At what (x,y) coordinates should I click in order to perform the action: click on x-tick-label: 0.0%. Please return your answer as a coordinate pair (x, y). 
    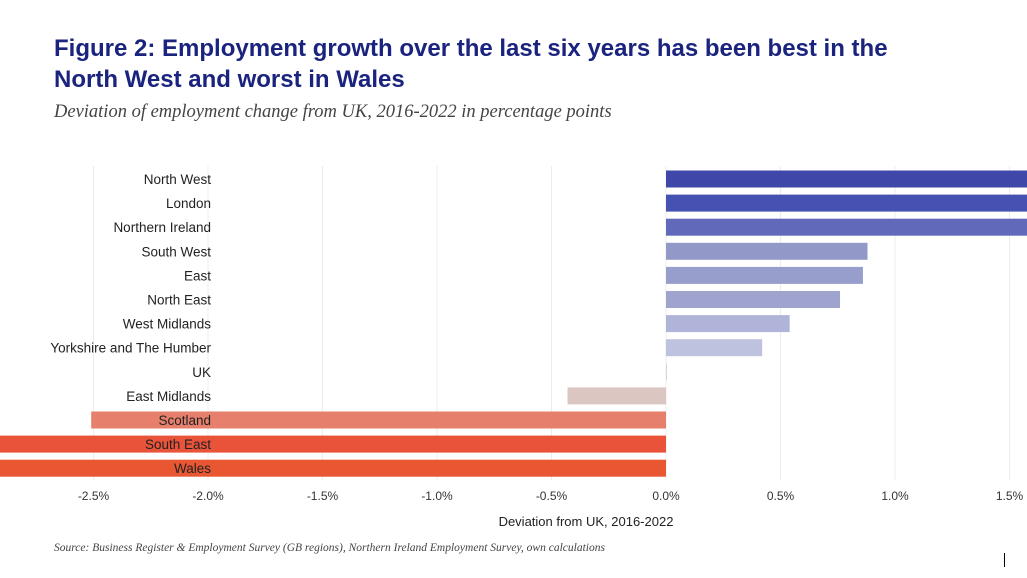
    Looking at the image, I should click on (666, 496).